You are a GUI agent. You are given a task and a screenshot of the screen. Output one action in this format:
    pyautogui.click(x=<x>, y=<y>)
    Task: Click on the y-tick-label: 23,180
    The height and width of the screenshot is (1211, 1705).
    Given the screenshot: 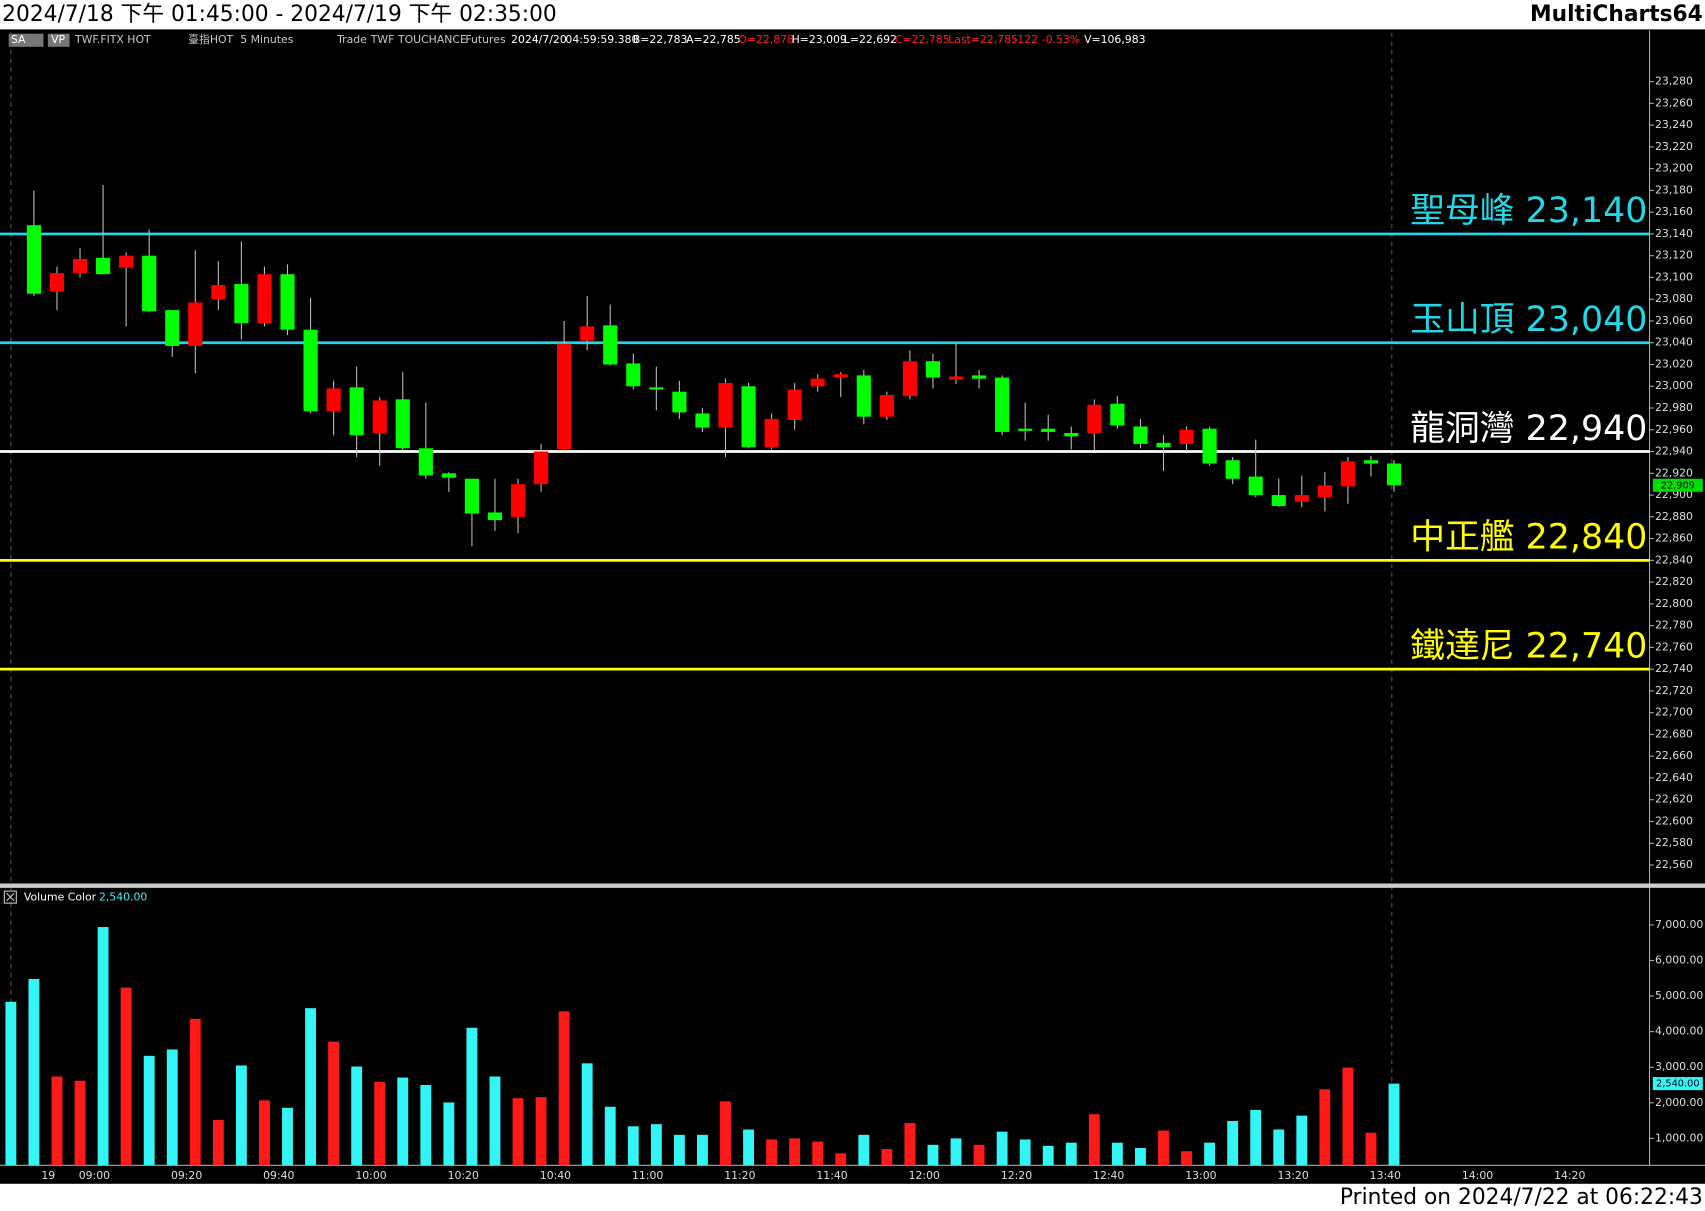 What is the action you would take?
    pyautogui.click(x=1674, y=189)
    